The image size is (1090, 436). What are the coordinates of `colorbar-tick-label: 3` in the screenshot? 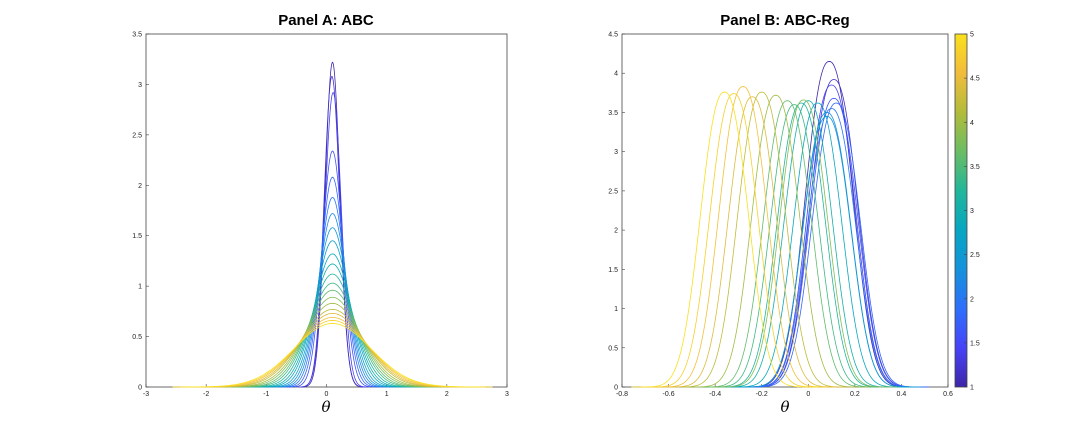 It's located at (972, 211).